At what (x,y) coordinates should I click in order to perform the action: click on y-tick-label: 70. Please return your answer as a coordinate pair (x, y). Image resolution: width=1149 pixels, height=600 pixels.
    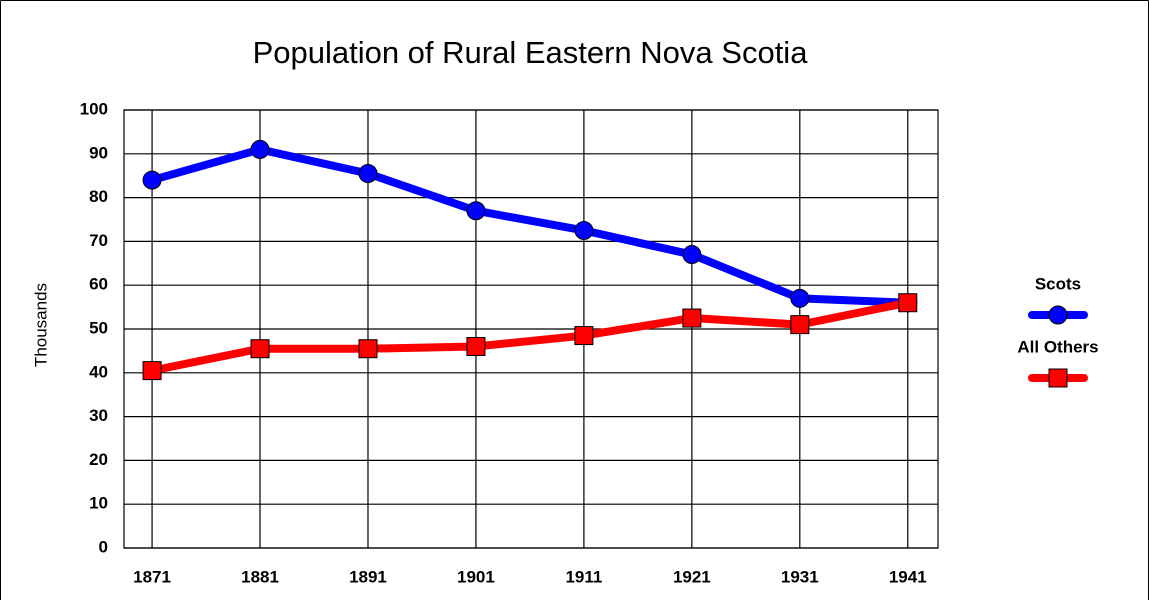
    Looking at the image, I should click on (98, 240).